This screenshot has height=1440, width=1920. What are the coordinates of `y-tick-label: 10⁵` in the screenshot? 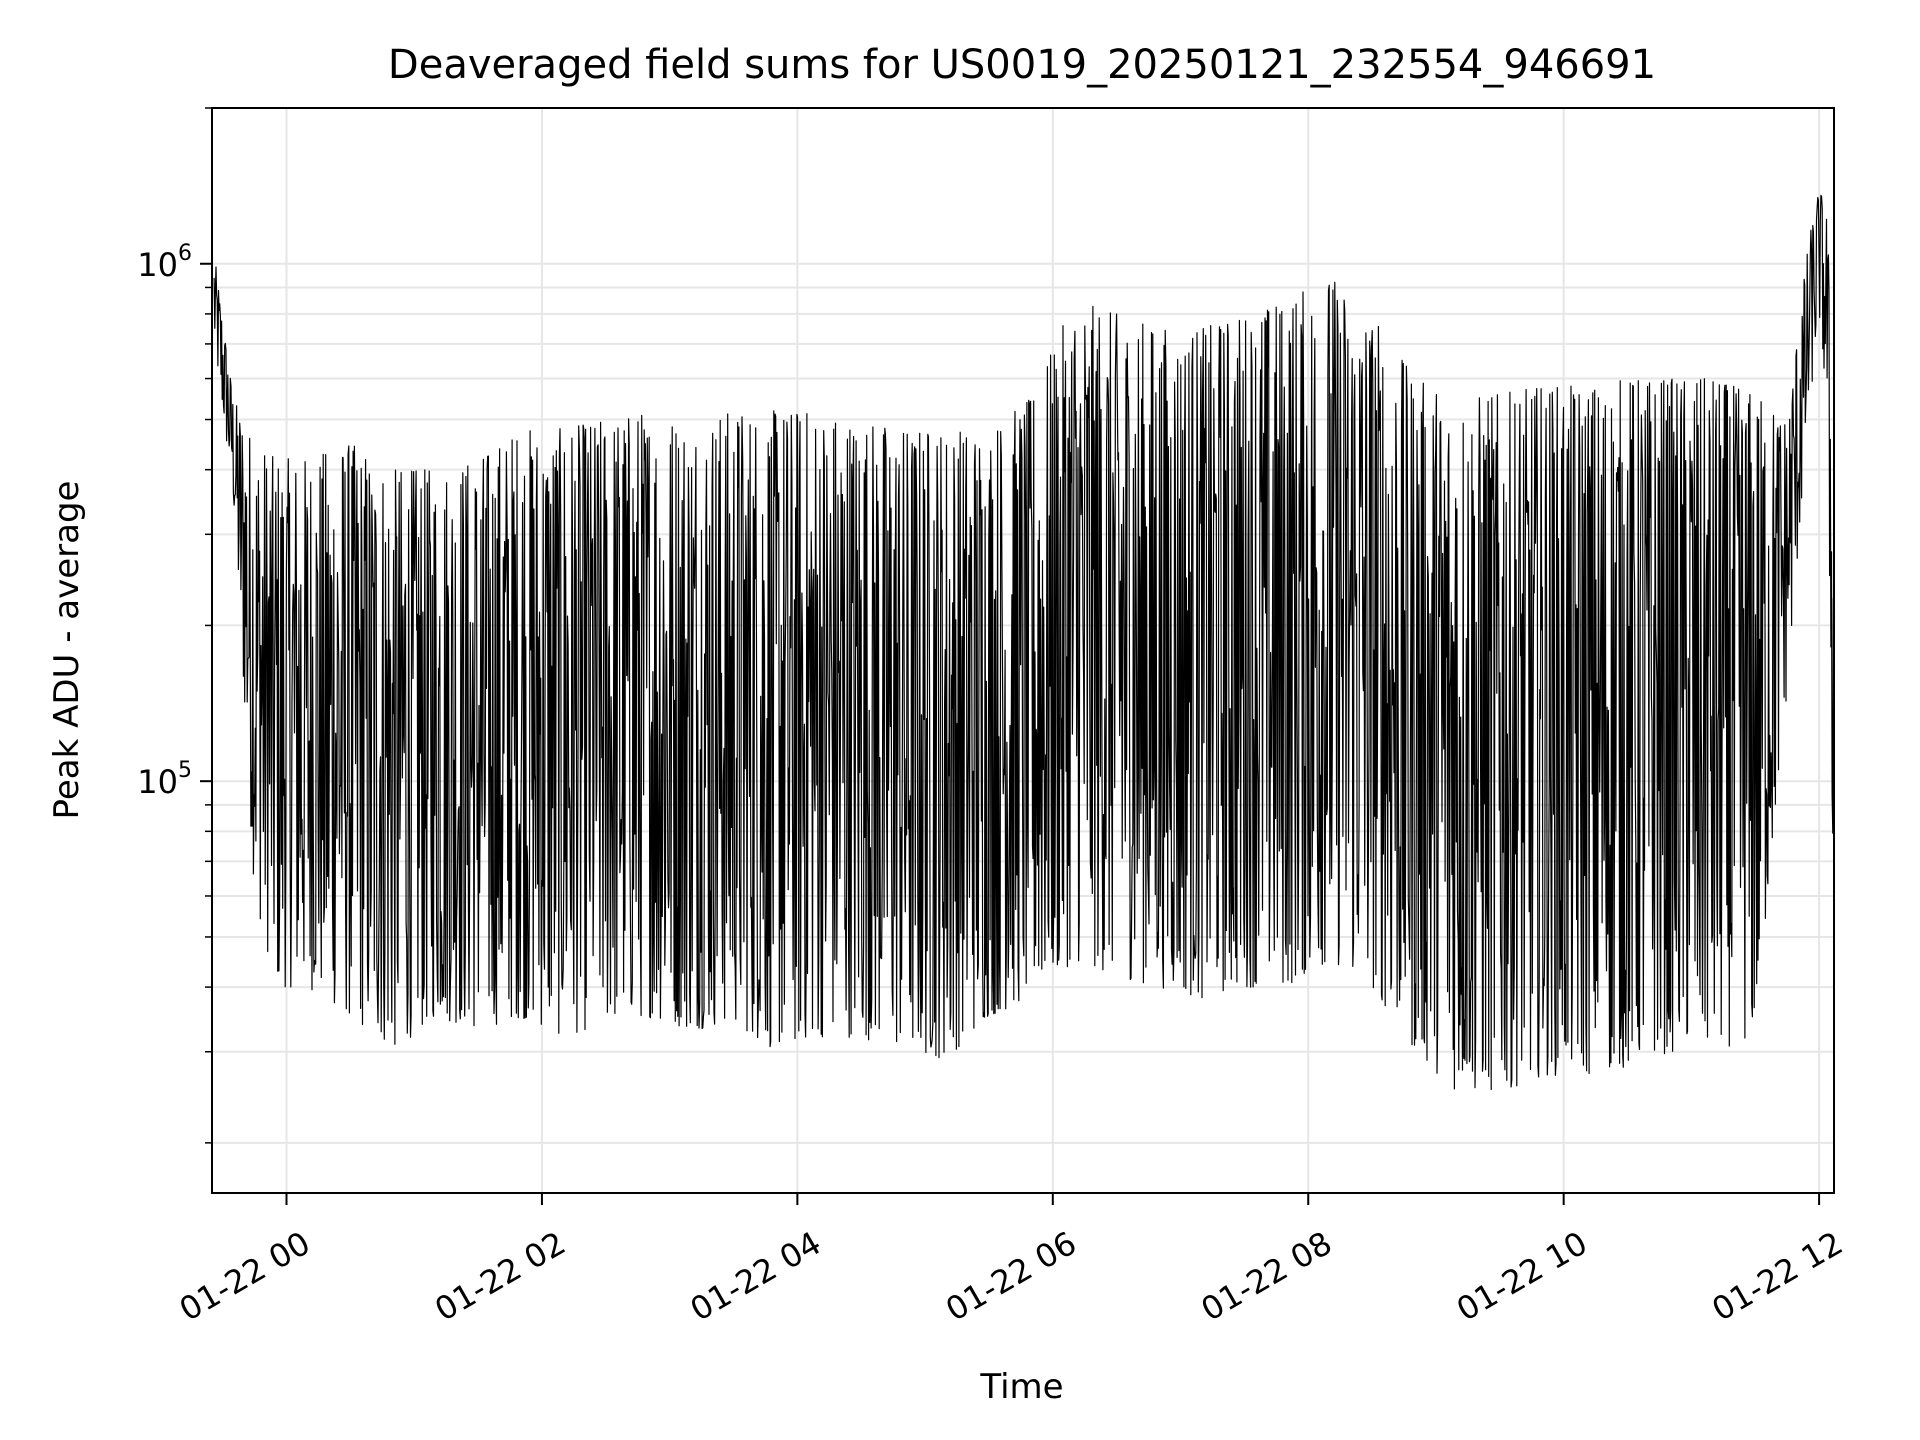 It's located at (164, 779).